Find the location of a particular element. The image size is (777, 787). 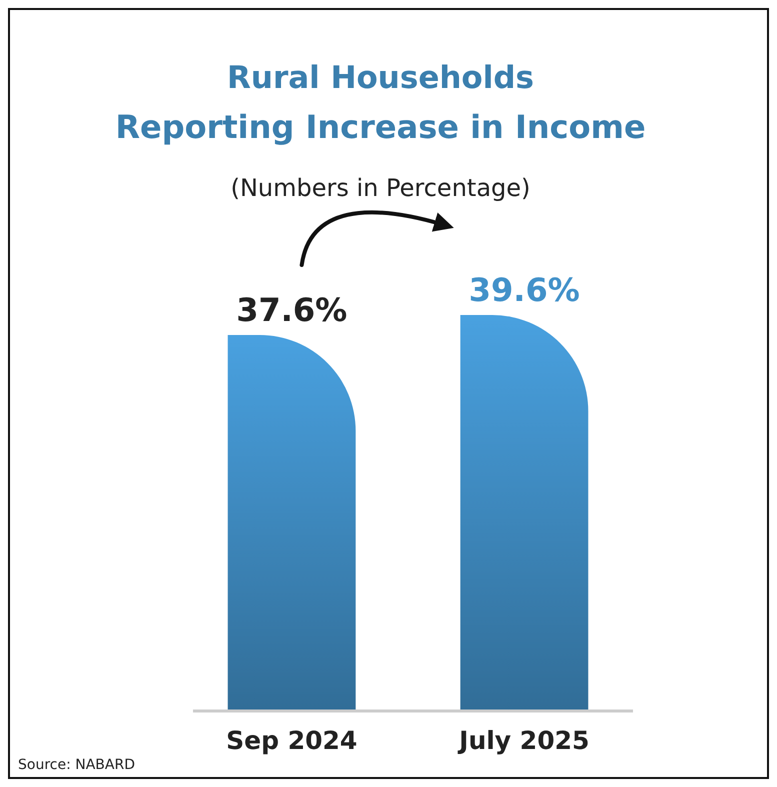

chart-subtitle: (Numbers in Percentage) is located at coordinates (380, 188).